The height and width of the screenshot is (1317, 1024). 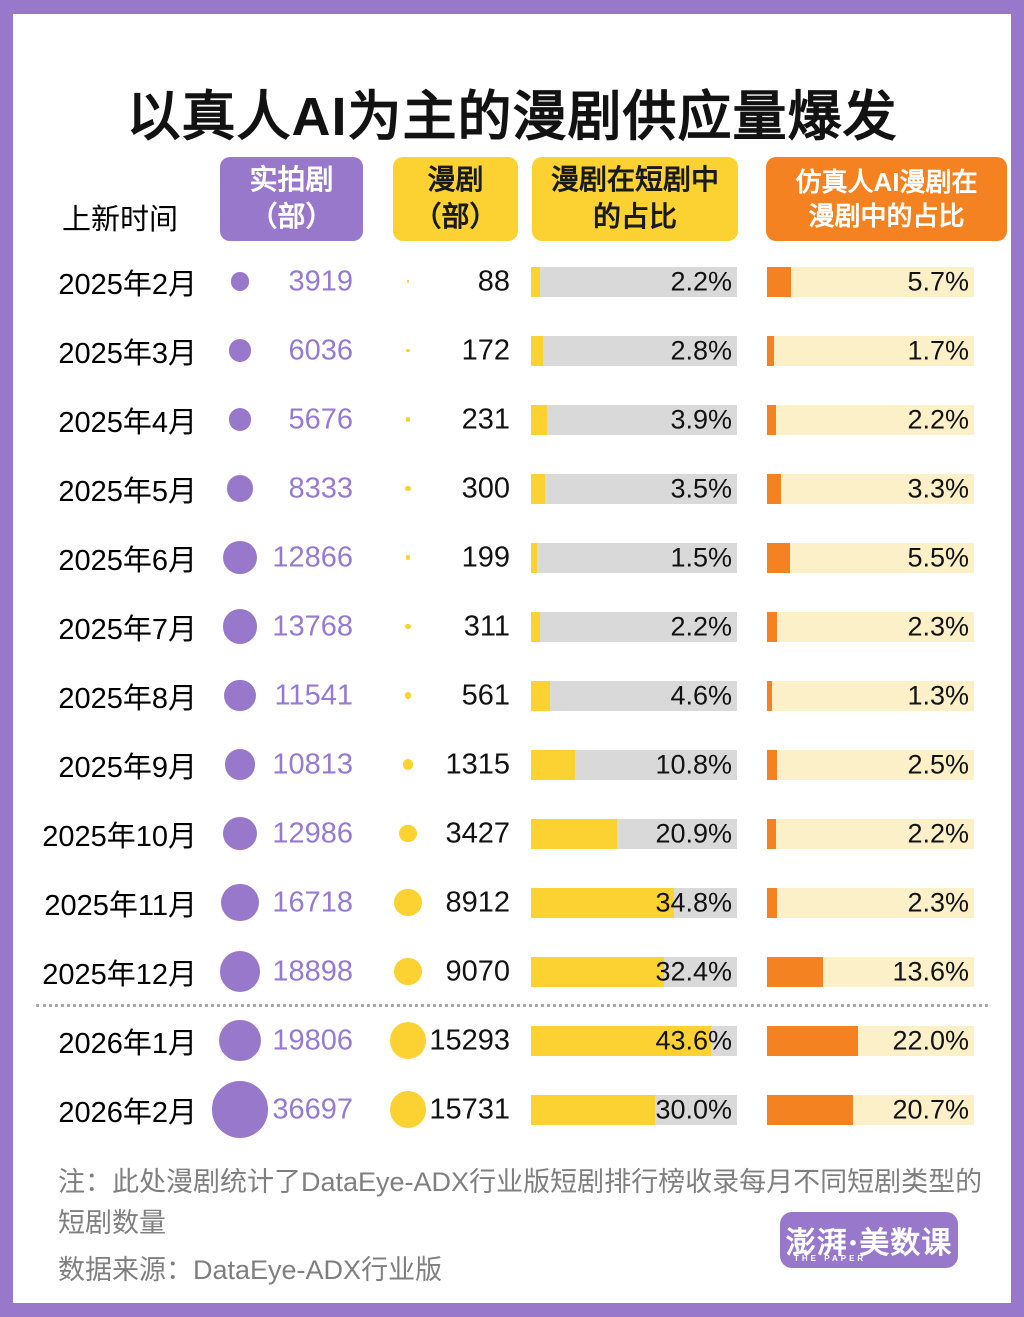 What do you see at coordinates (830, 1258) in the screenshot?
I see `logo-subtext: THE PAPER` at bounding box center [830, 1258].